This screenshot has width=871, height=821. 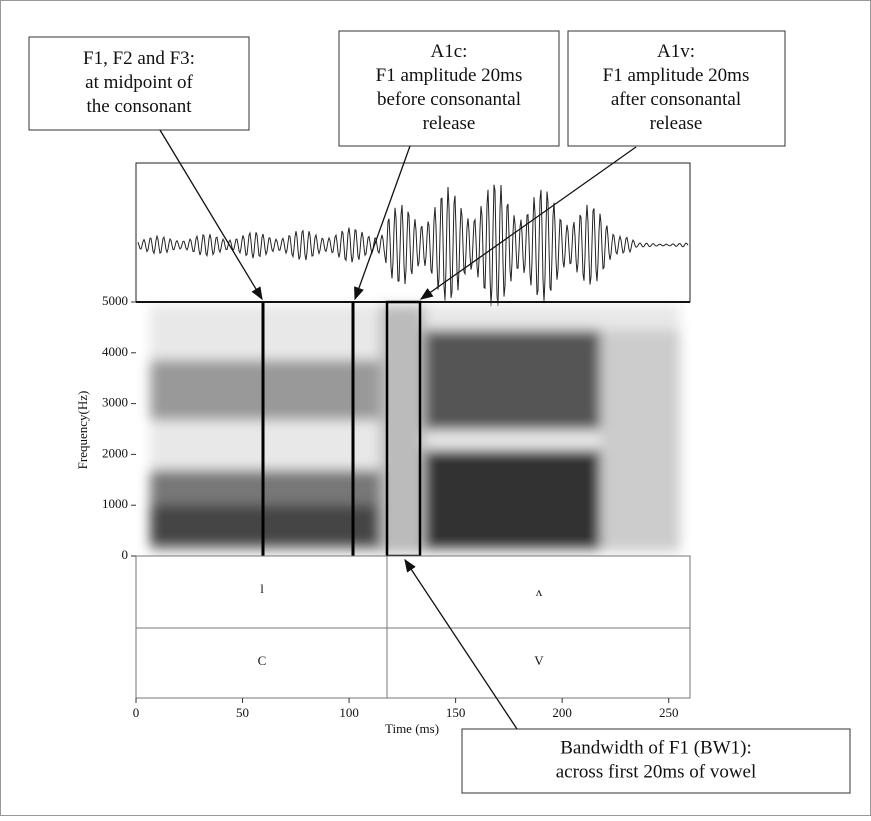 I want to click on tier-box, so click(x=413, y=627).